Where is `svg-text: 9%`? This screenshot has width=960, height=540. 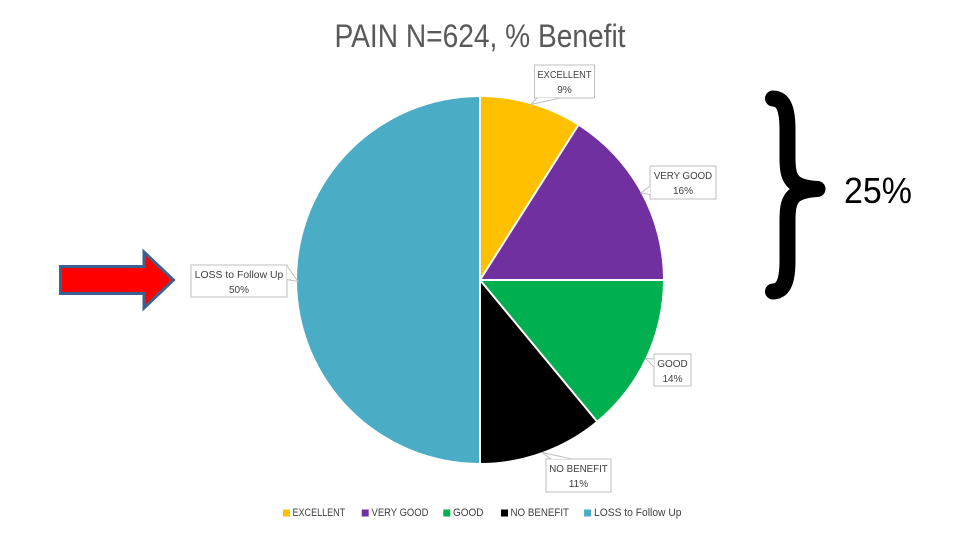
svg-text: 9% is located at coordinates (564, 90).